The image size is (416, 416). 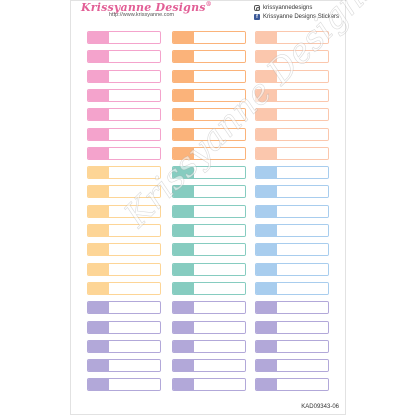 I want to click on product-code: KAD09343-06, so click(x=320, y=407).